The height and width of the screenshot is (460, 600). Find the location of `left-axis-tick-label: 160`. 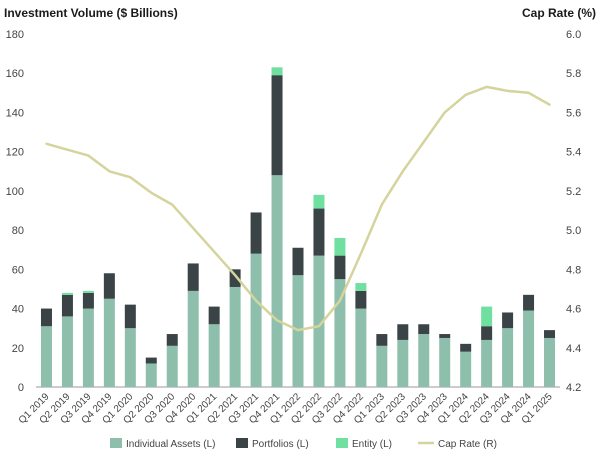

left-axis-tick-label: 160 is located at coordinates (15, 74).